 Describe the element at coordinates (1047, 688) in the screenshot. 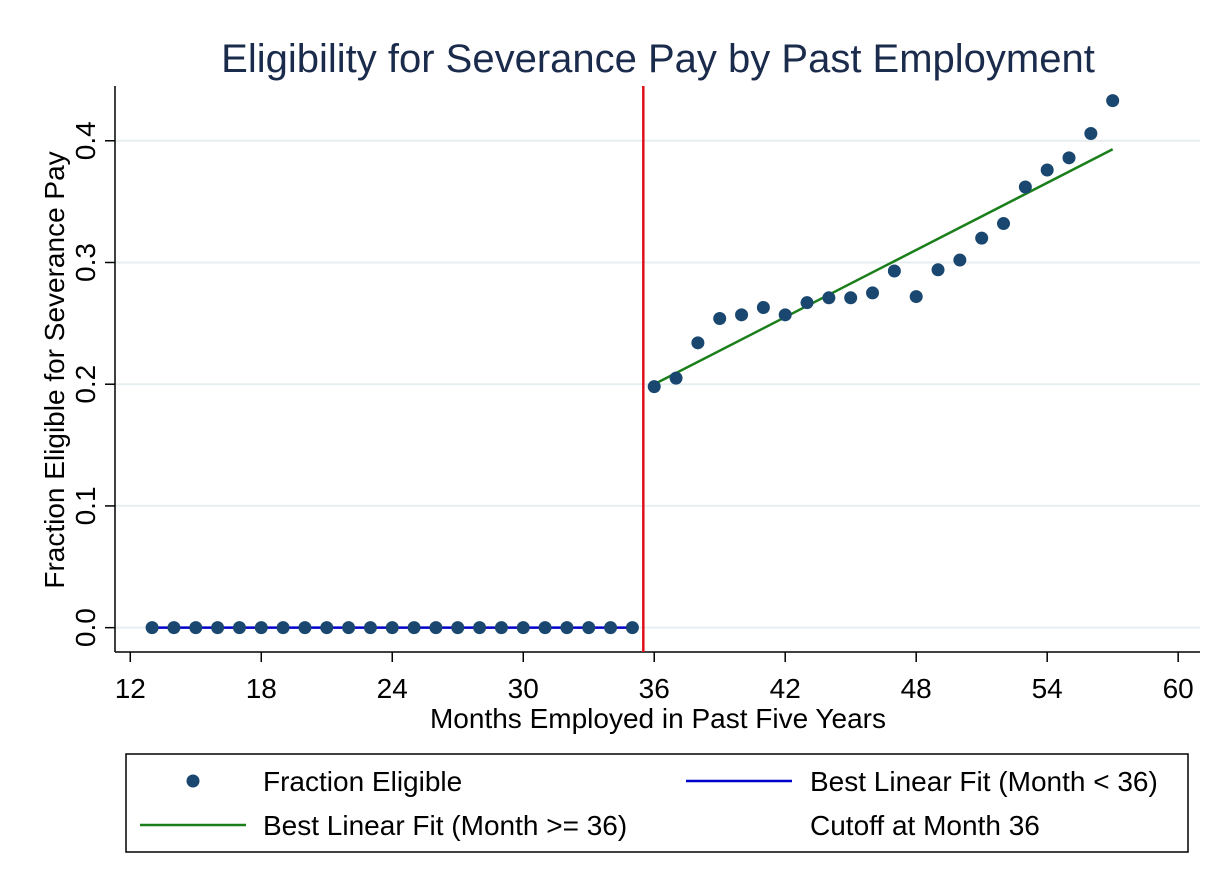

I see `x-tick-label: 54` at that location.